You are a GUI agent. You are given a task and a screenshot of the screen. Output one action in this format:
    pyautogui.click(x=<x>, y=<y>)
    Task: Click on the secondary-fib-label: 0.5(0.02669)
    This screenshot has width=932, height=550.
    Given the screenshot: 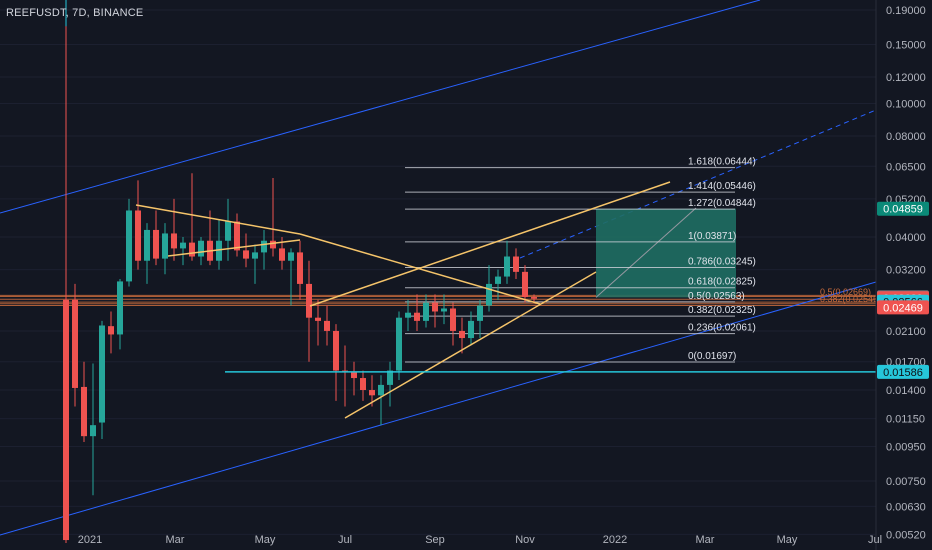 What is the action you would take?
    pyautogui.click(x=845, y=292)
    